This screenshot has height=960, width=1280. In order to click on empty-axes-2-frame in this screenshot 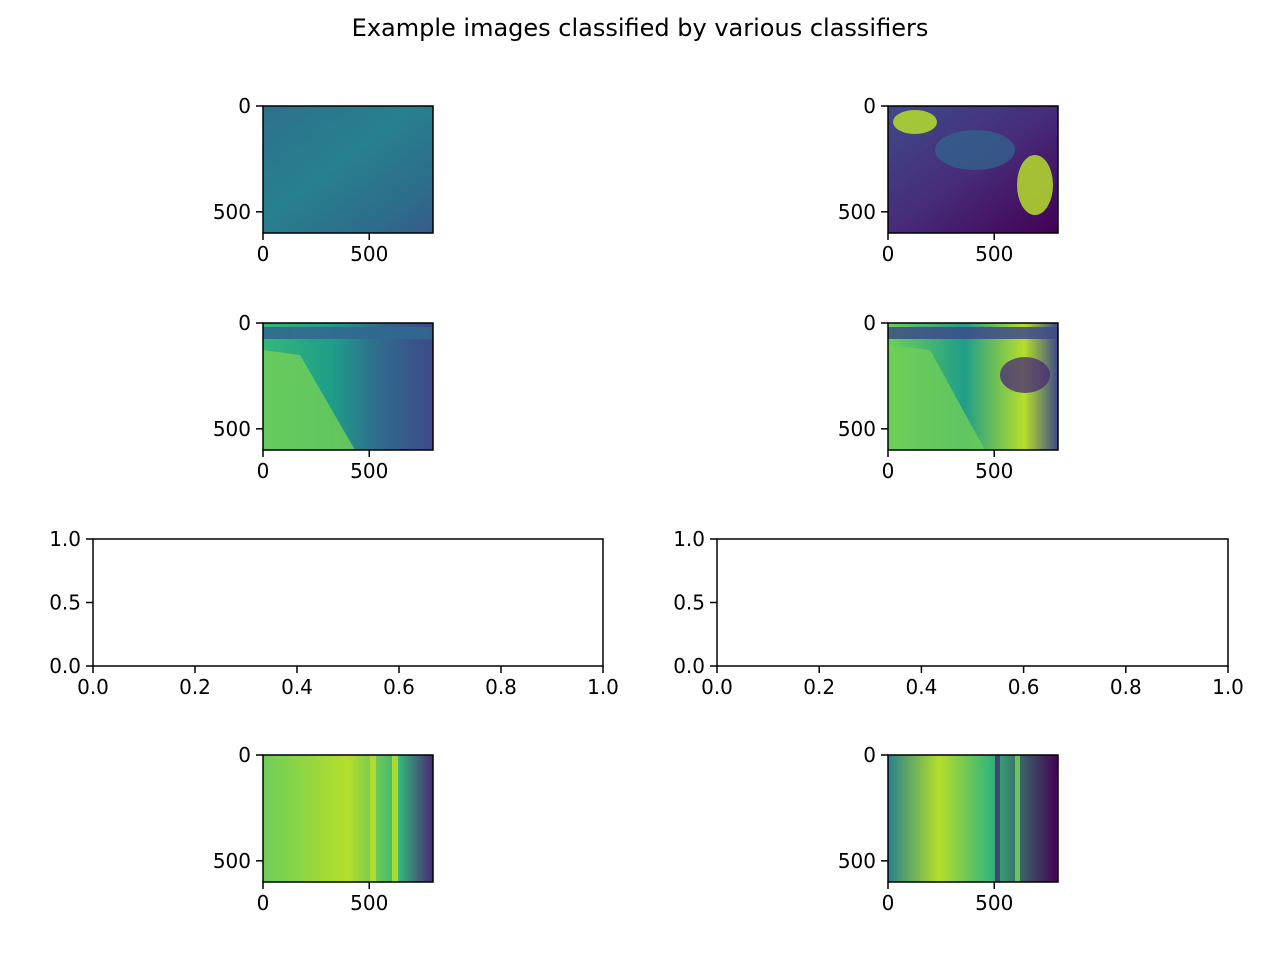, I will do `click(972, 602)`.